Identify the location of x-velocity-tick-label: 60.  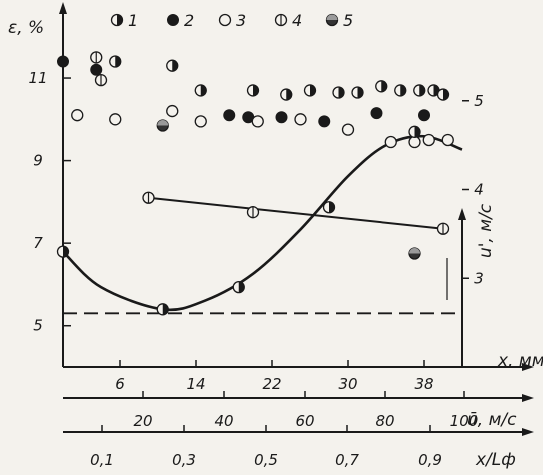
(304, 421).